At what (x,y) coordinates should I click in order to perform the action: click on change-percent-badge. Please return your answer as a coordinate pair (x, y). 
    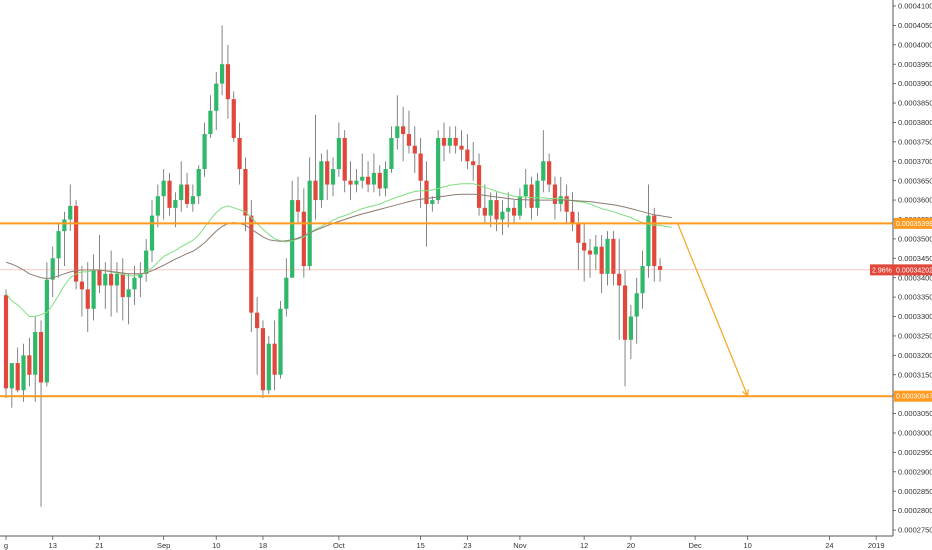
    Looking at the image, I should click on (882, 270).